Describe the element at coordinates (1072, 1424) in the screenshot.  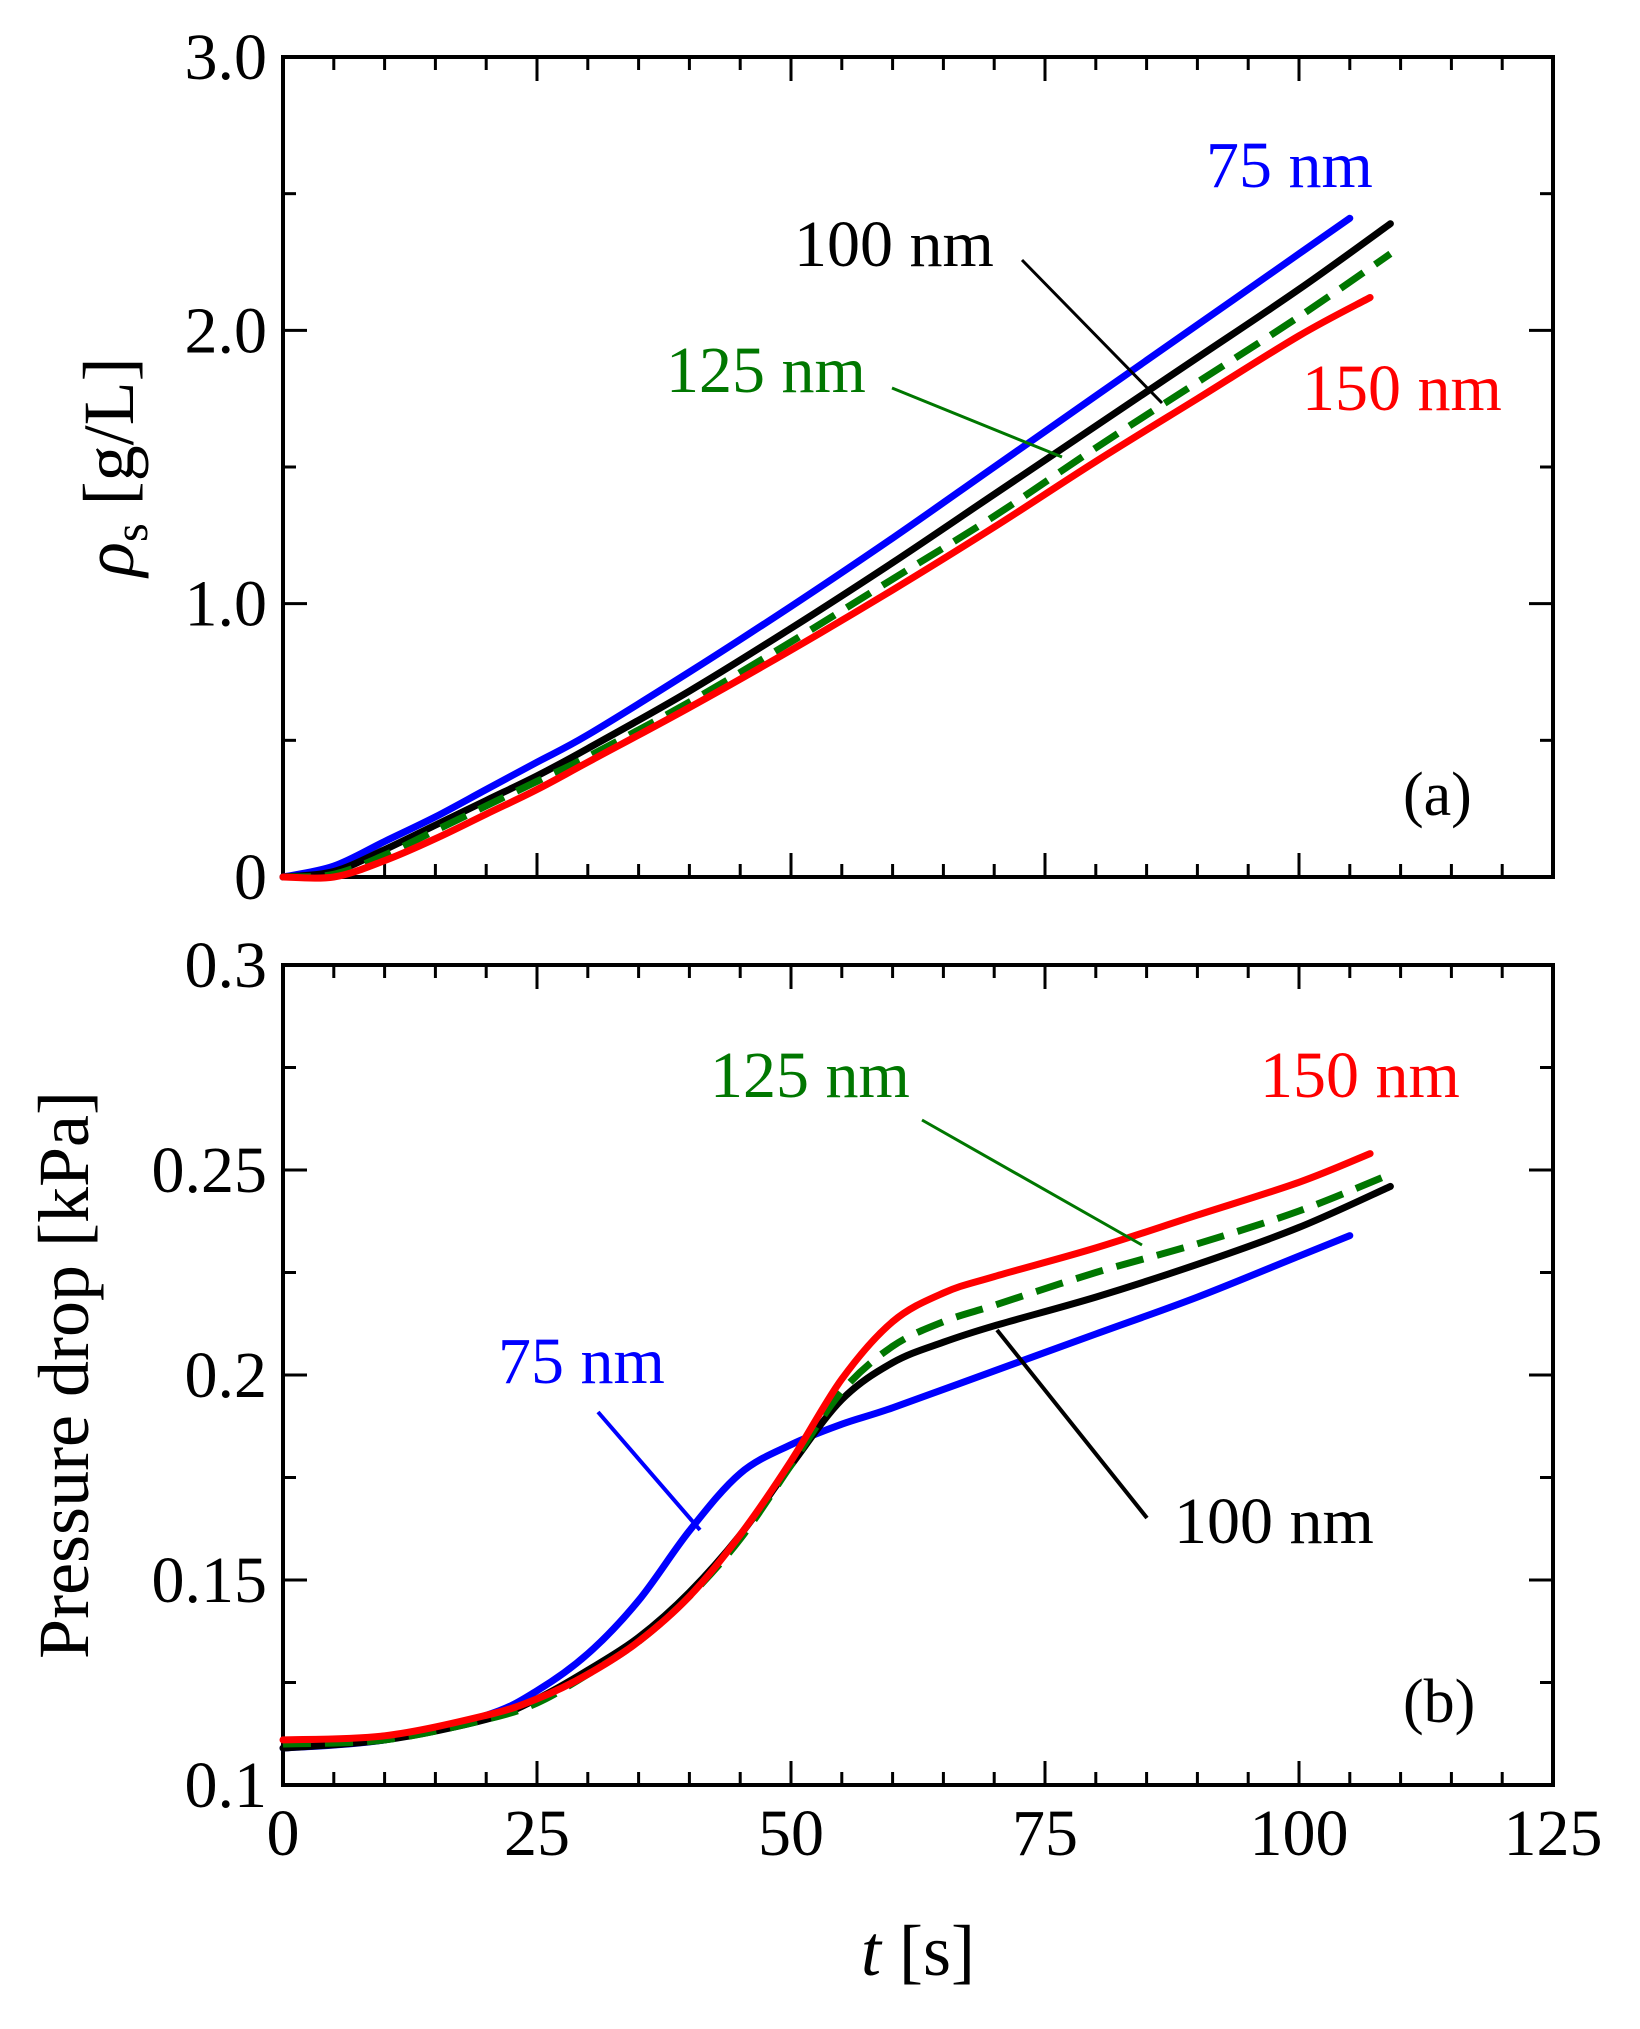
I see `panel-b-leader-100nm` at that location.